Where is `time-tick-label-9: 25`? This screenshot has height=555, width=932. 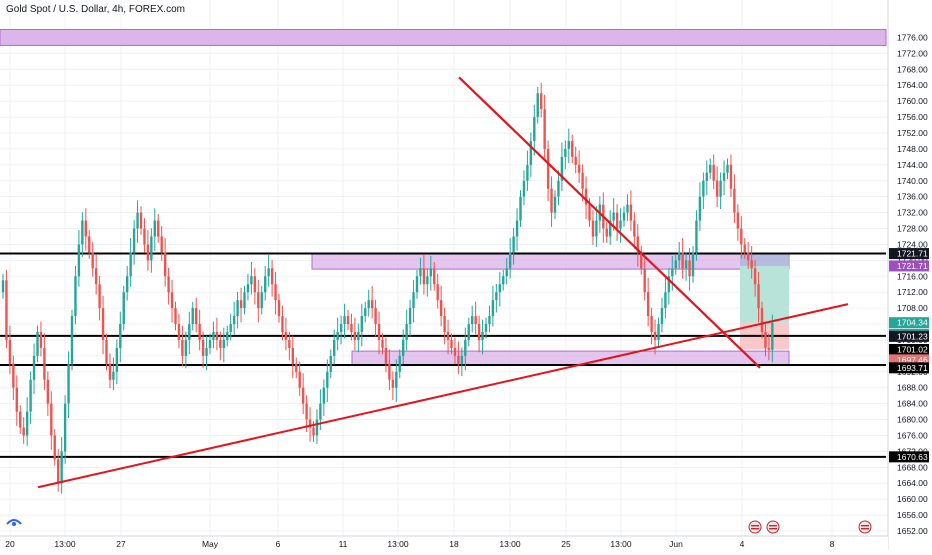 time-tick-label-9: 25 is located at coordinates (566, 544).